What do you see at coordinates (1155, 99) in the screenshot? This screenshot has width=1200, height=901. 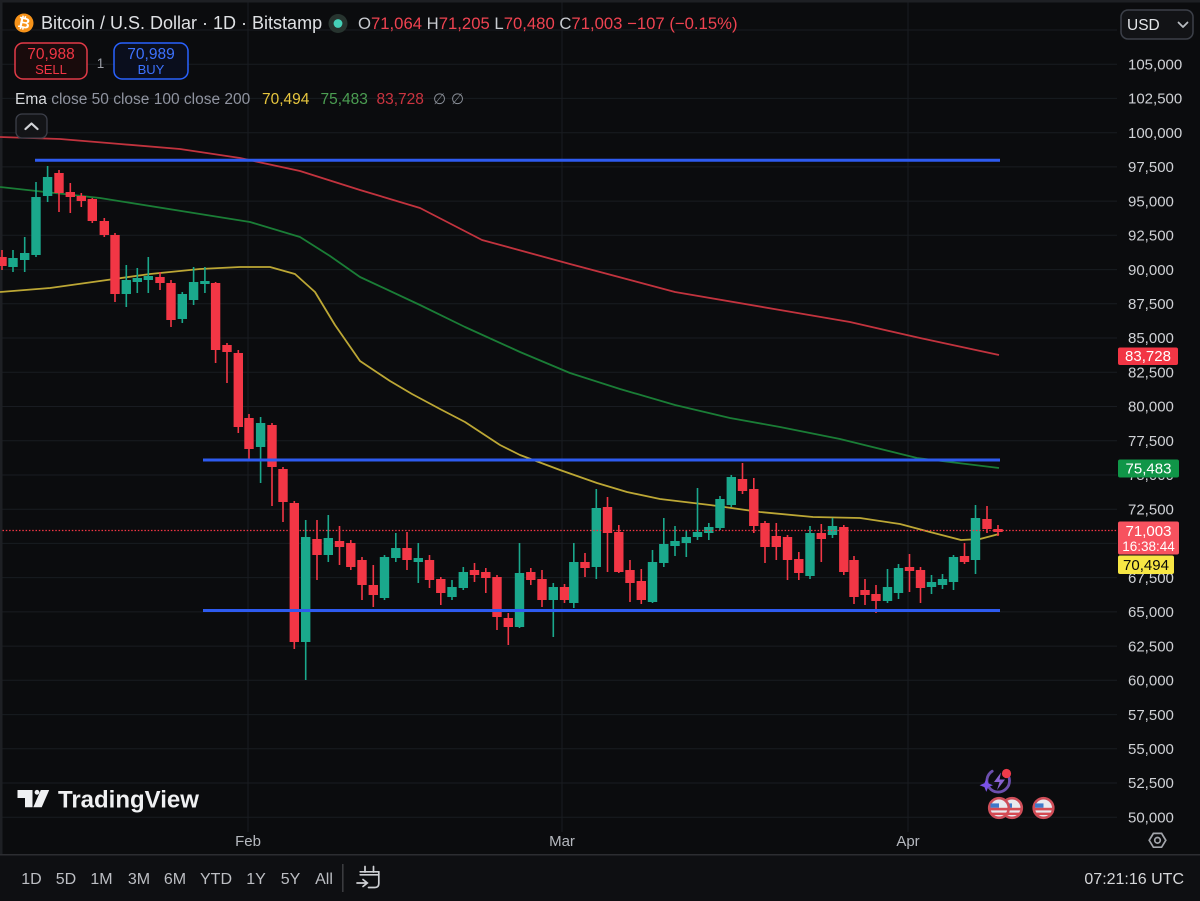 I see `svg-text: 102,500` at bounding box center [1155, 99].